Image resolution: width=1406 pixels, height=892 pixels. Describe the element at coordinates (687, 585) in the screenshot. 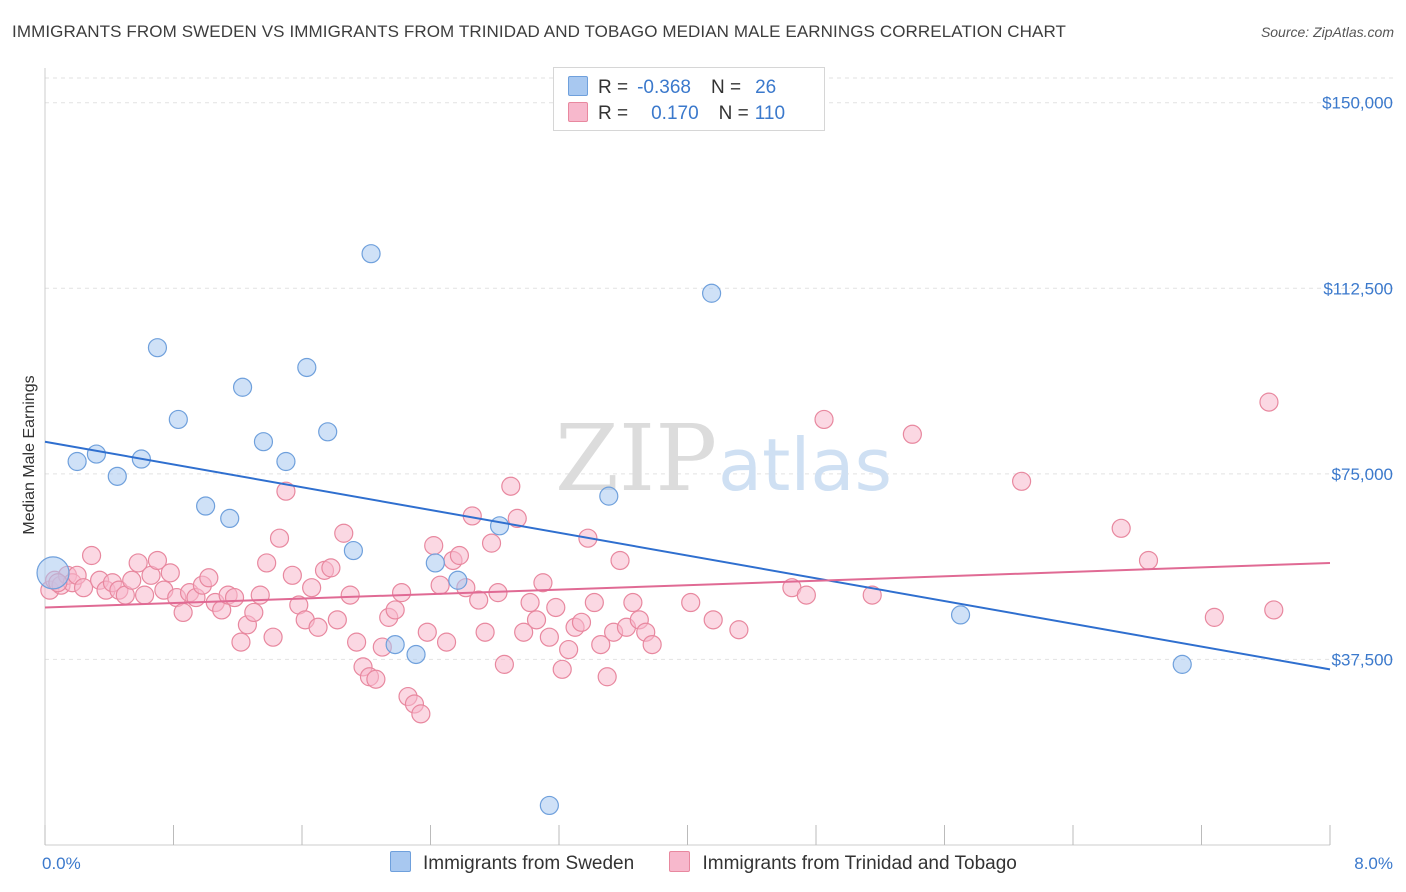

I see `trend-line-trinidad` at that location.